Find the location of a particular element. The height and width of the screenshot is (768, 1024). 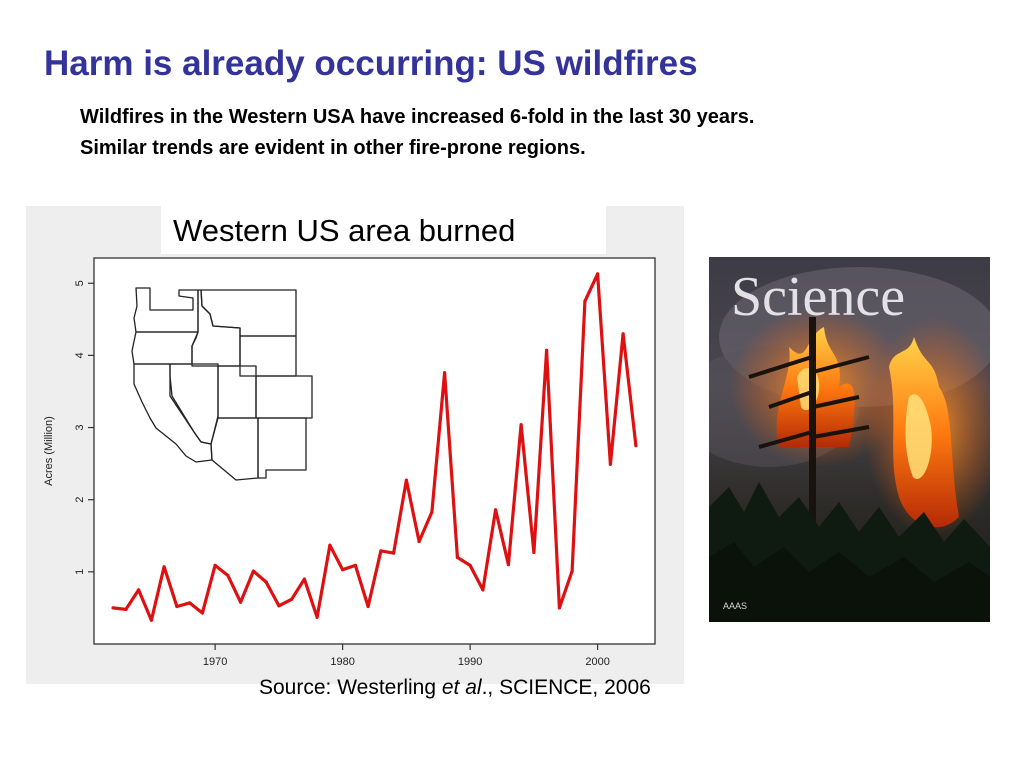

western-us-map is located at coordinates (222, 384).